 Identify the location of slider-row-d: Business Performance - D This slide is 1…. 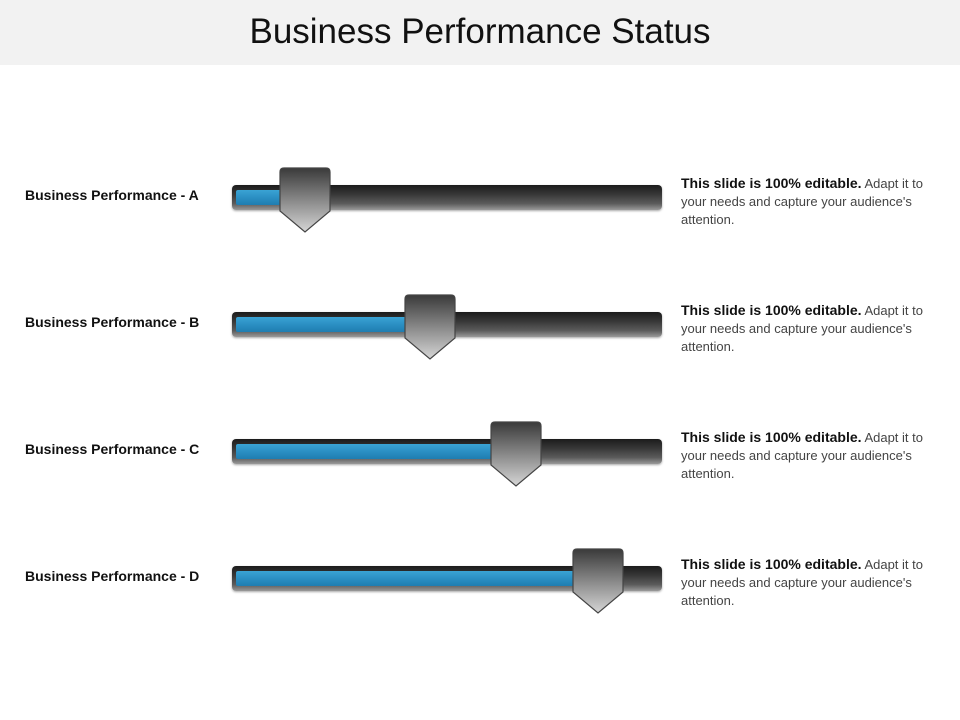
(480, 591).